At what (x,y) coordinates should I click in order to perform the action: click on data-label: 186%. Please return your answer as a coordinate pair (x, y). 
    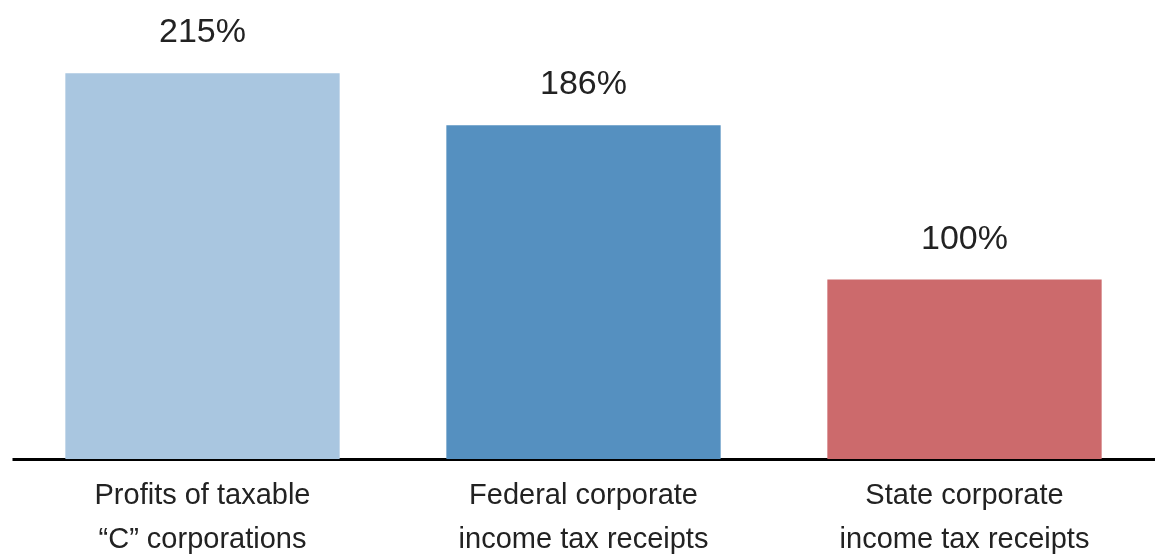
    Looking at the image, I should click on (583, 82).